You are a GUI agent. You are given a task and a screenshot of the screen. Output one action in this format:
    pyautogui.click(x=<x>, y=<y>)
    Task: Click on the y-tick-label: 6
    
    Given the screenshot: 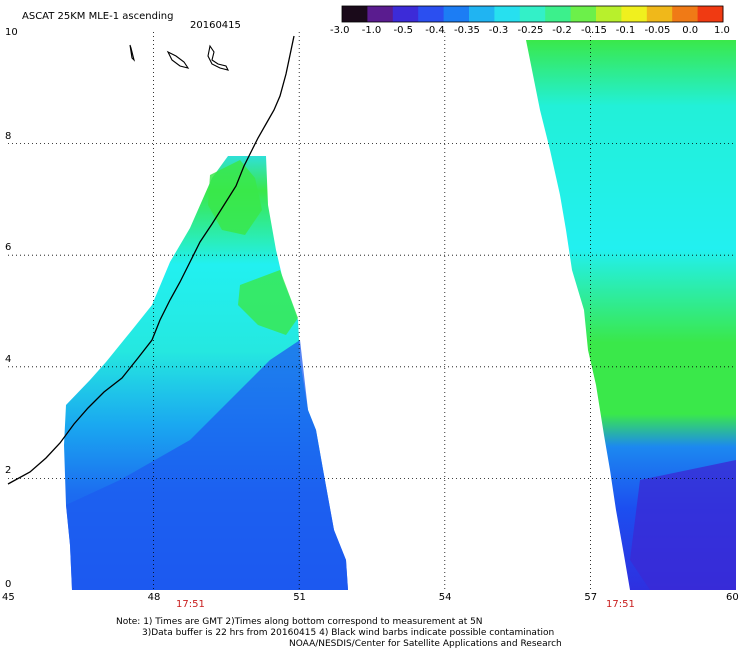 What is the action you would take?
    pyautogui.click(x=8, y=248)
    